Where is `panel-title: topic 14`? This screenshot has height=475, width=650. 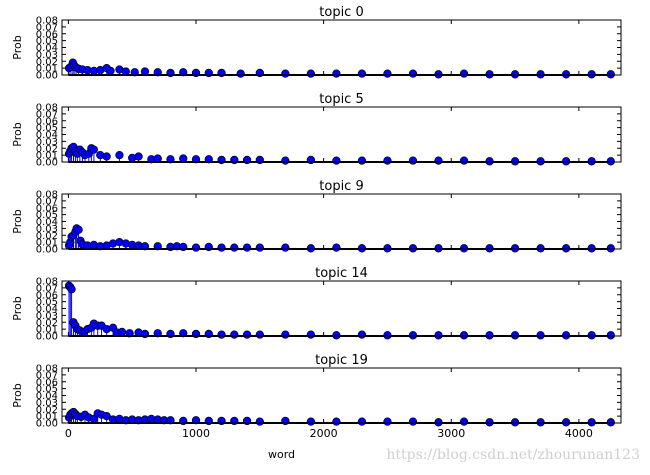
panel-title: topic 14 is located at coordinates (341, 273).